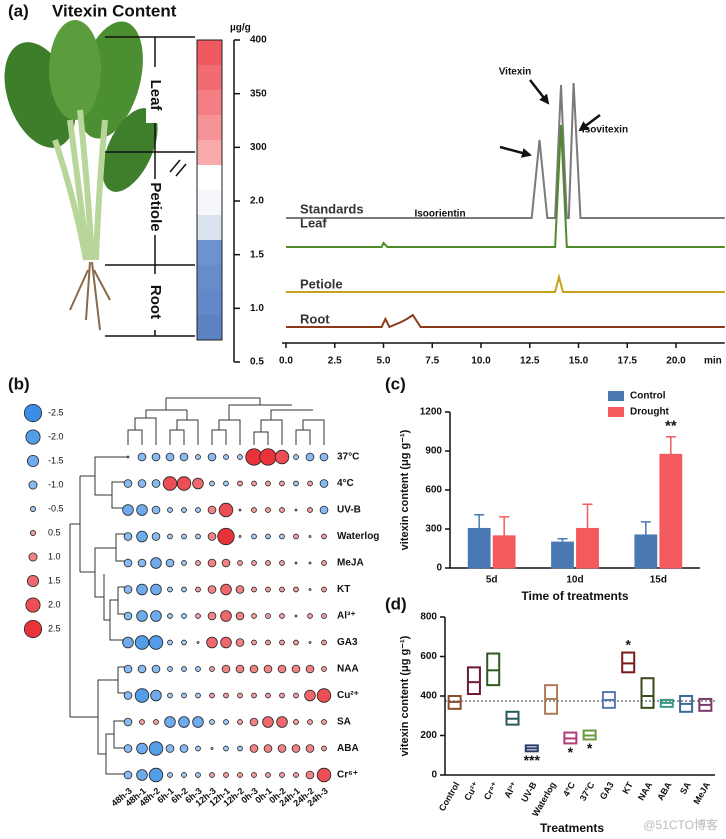 This screenshot has width=726, height=839. Describe the element at coordinates (510, 790) in the screenshot. I see `x-tick-label: Al³⁺` at that location.